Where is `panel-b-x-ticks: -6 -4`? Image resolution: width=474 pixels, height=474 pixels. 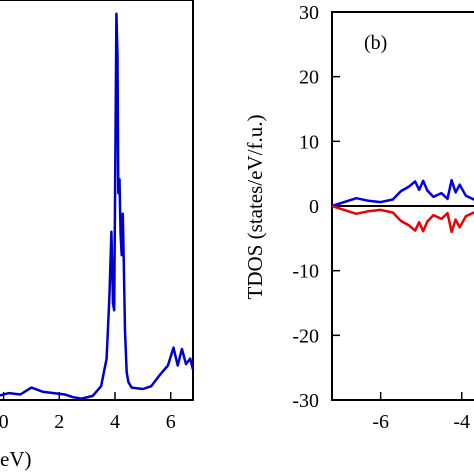 panel-b-x-ticks: -6 -4 is located at coordinates (421, 412).